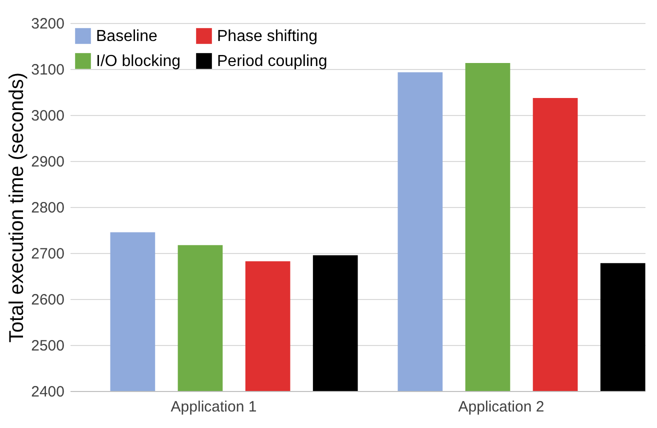 The width and height of the screenshot is (657, 428). I want to click on y-tick-label: 3200, so click(47, 24).